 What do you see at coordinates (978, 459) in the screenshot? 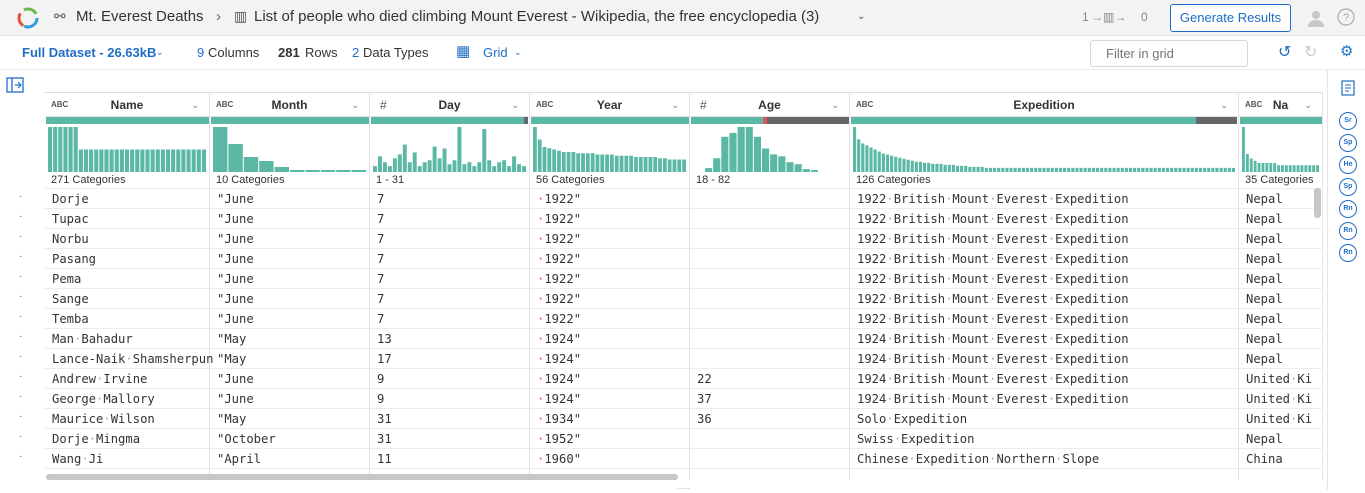
I see `table-cell: Chinese·Expedition·Northern·Slope` at bounding box center [978, 459].